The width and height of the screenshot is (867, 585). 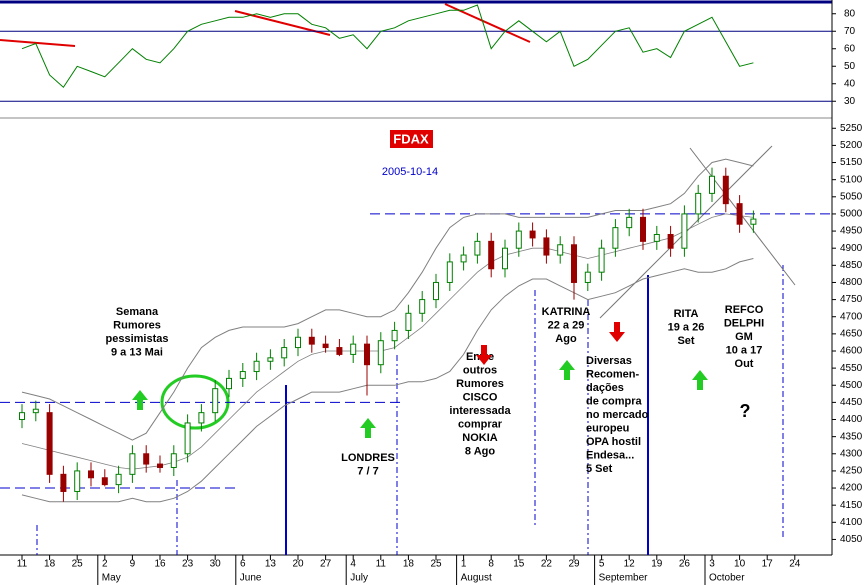 I want to click on note-text: 7 / 7, so click(x=367, y=471).